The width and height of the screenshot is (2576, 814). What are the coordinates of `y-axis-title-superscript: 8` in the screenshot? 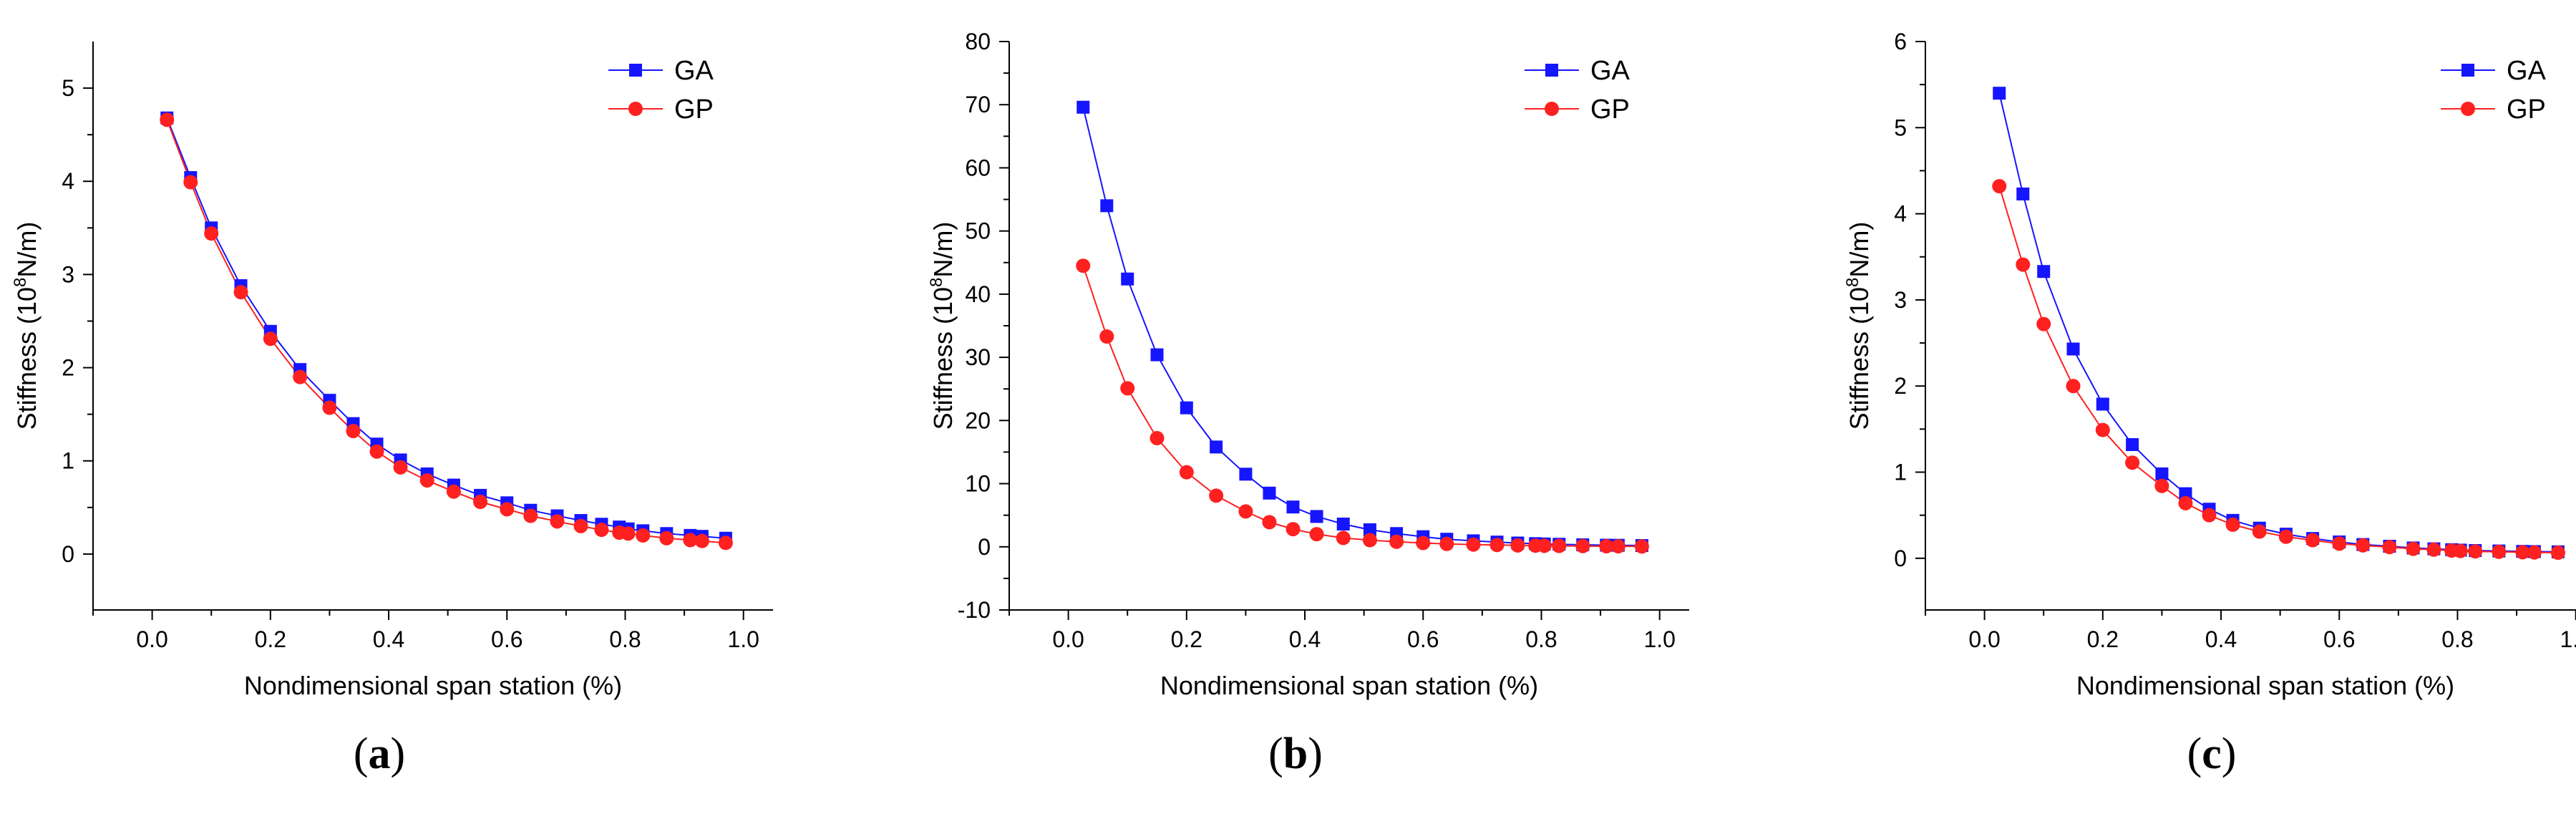 It's located at (1852, 282).